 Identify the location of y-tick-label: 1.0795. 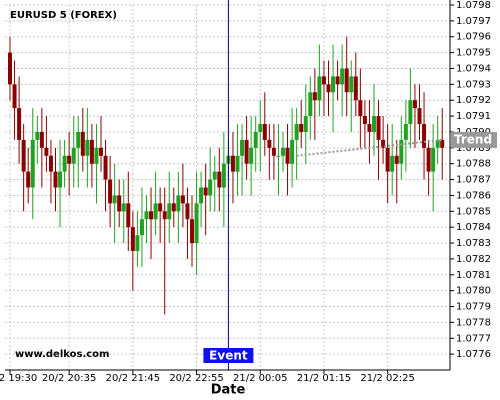
(473, 53).